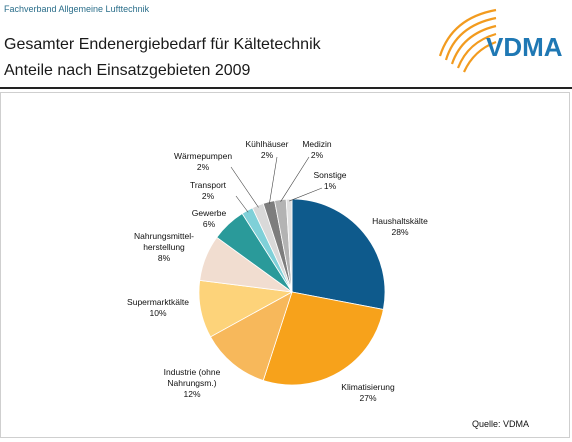 The width and height of the screenshot is (572, 442). Describe the element at coordinates (203, 156) in the screenshot. I see `slice-label-7-0: Wärmepumpen` at that location.